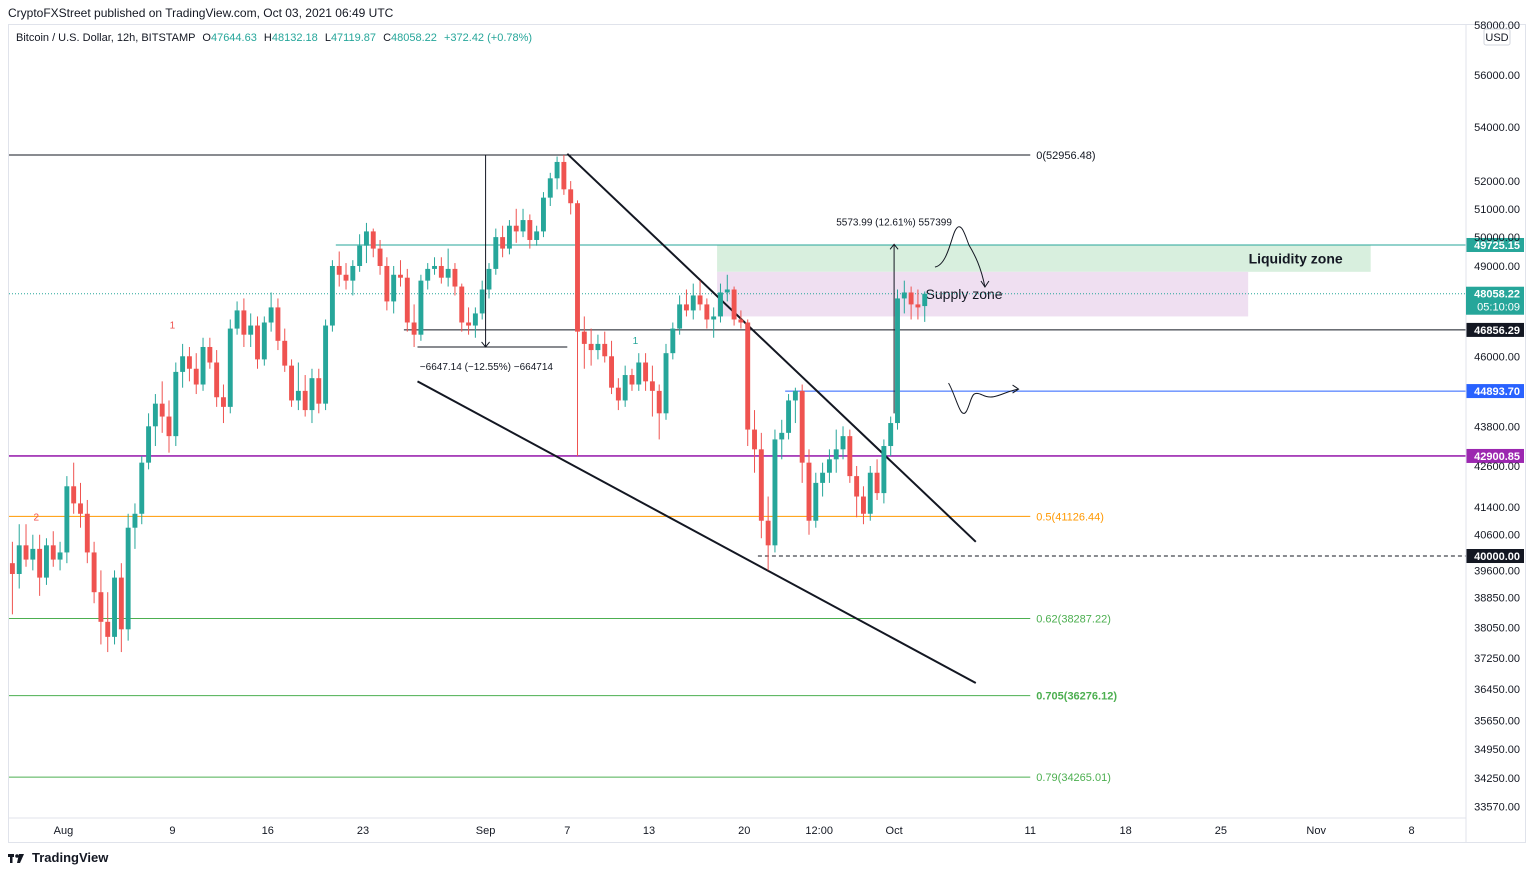 The height and width of the screenshot is (873, 1536). What do you see at coordinates (1296, 258) in the screenshot?
I see `liquidity-zone-label: Liquidity zone` at bounding box center [1296, 258].